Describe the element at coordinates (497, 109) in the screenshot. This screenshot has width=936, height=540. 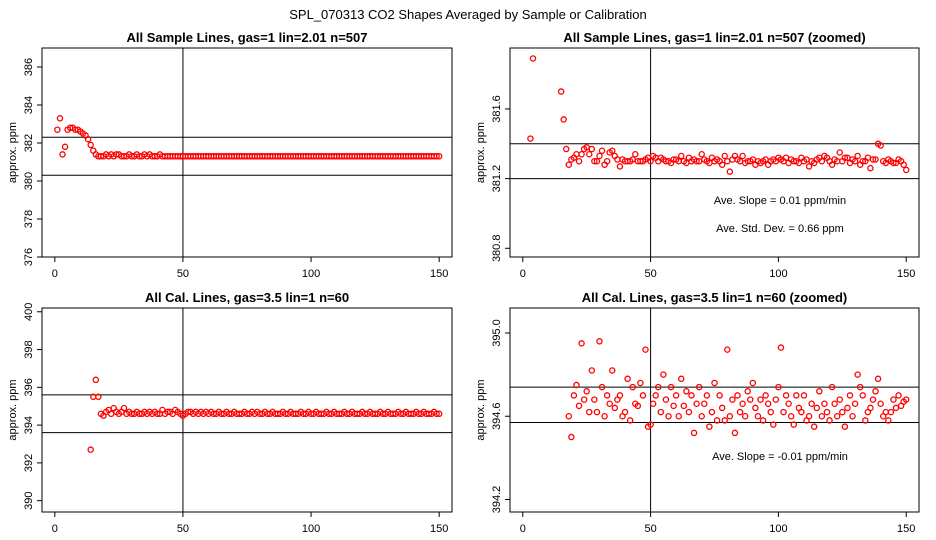
I see `y-tick-label: 381.6` at that location.